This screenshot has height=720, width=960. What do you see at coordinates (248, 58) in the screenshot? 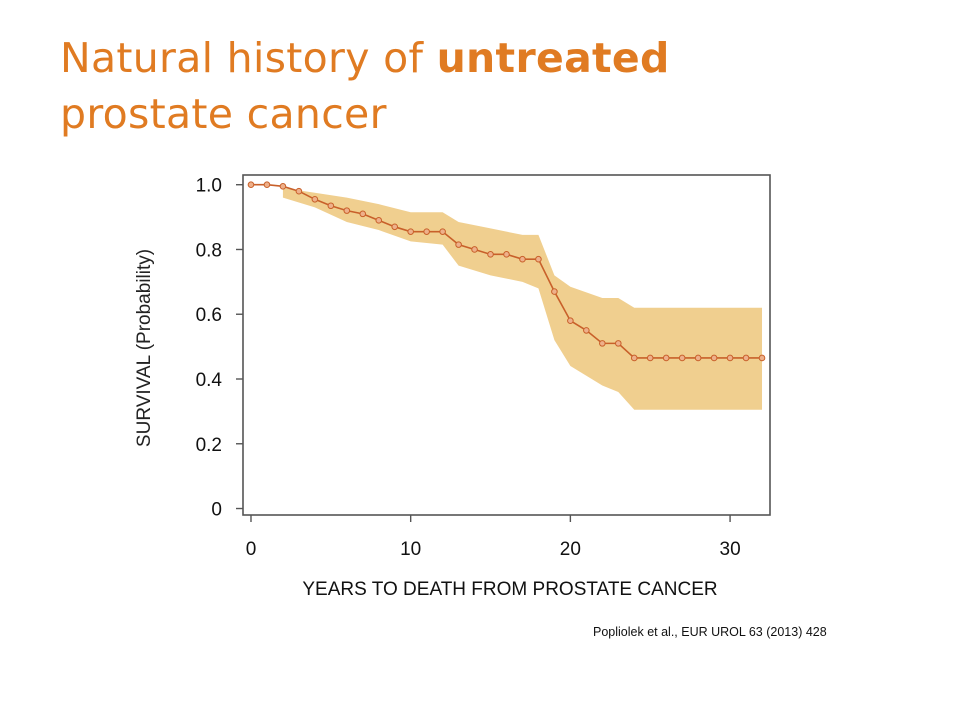
I see `title-text-normal: Natural history of` at bounding box center [248, 58].